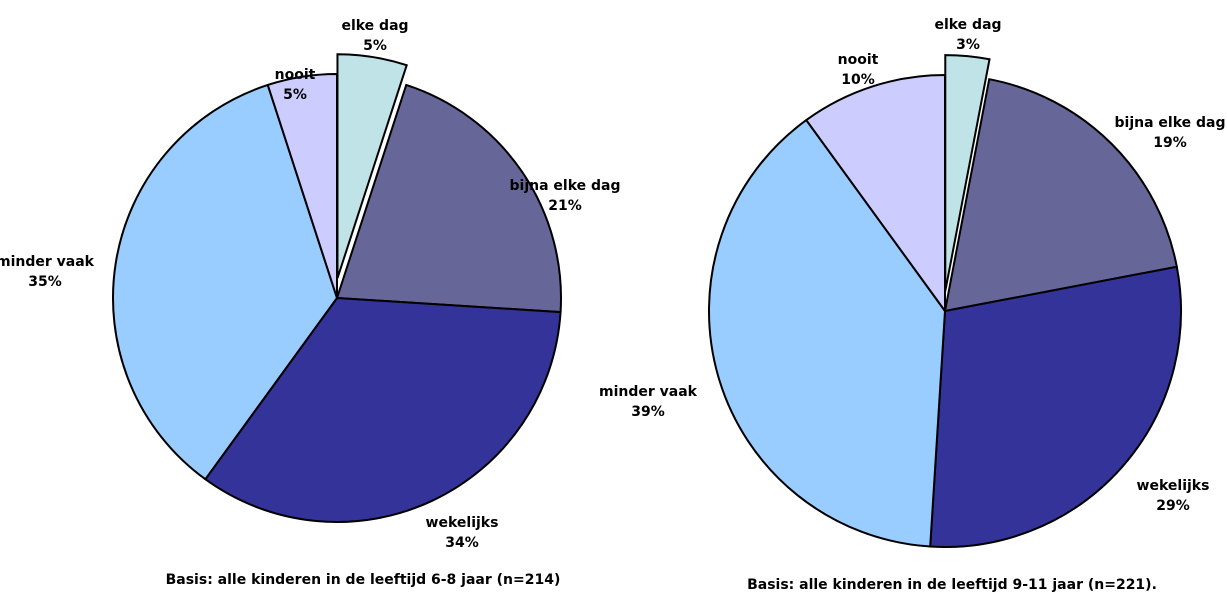  I want to click on slice-value-wekelijks: 29%, so click(1173, 506).